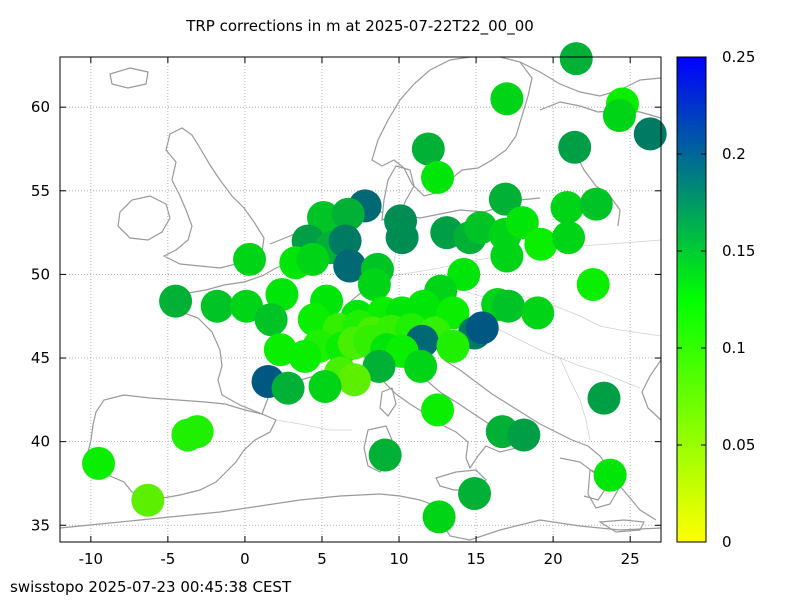  I want to click on y-tick-label: 50, so click(40, 274).